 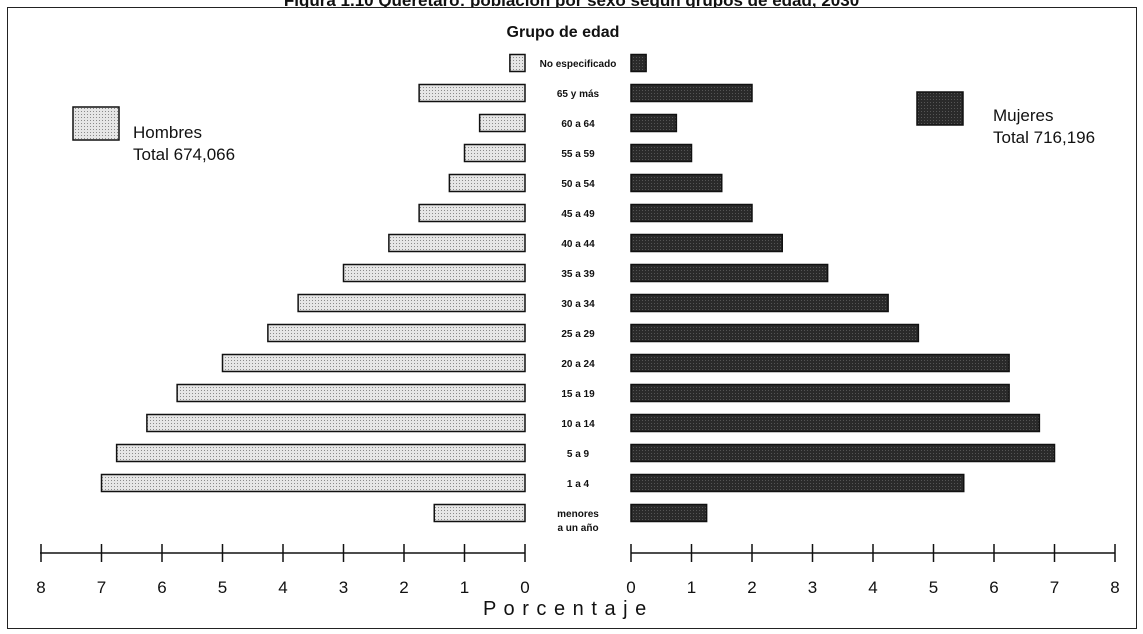 What do you see at coordinates (464, 587) in the screenshot?
I see `x-tick-label-left: 1` at bounding box center [464, 587].